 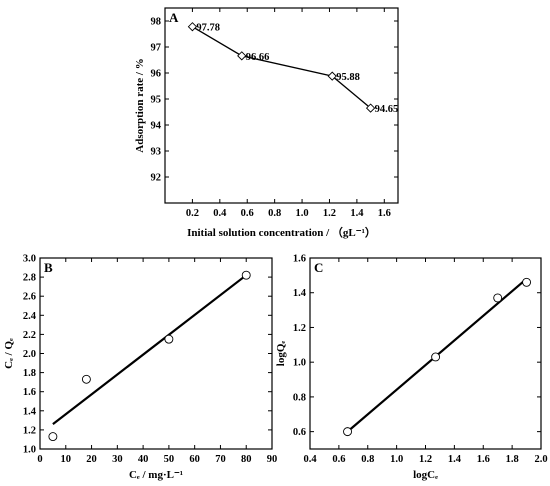 What do you see at coordinates (156, 178) in the screenshot?
I see `y-tick-label: 92` at bounding box center [156, 178].